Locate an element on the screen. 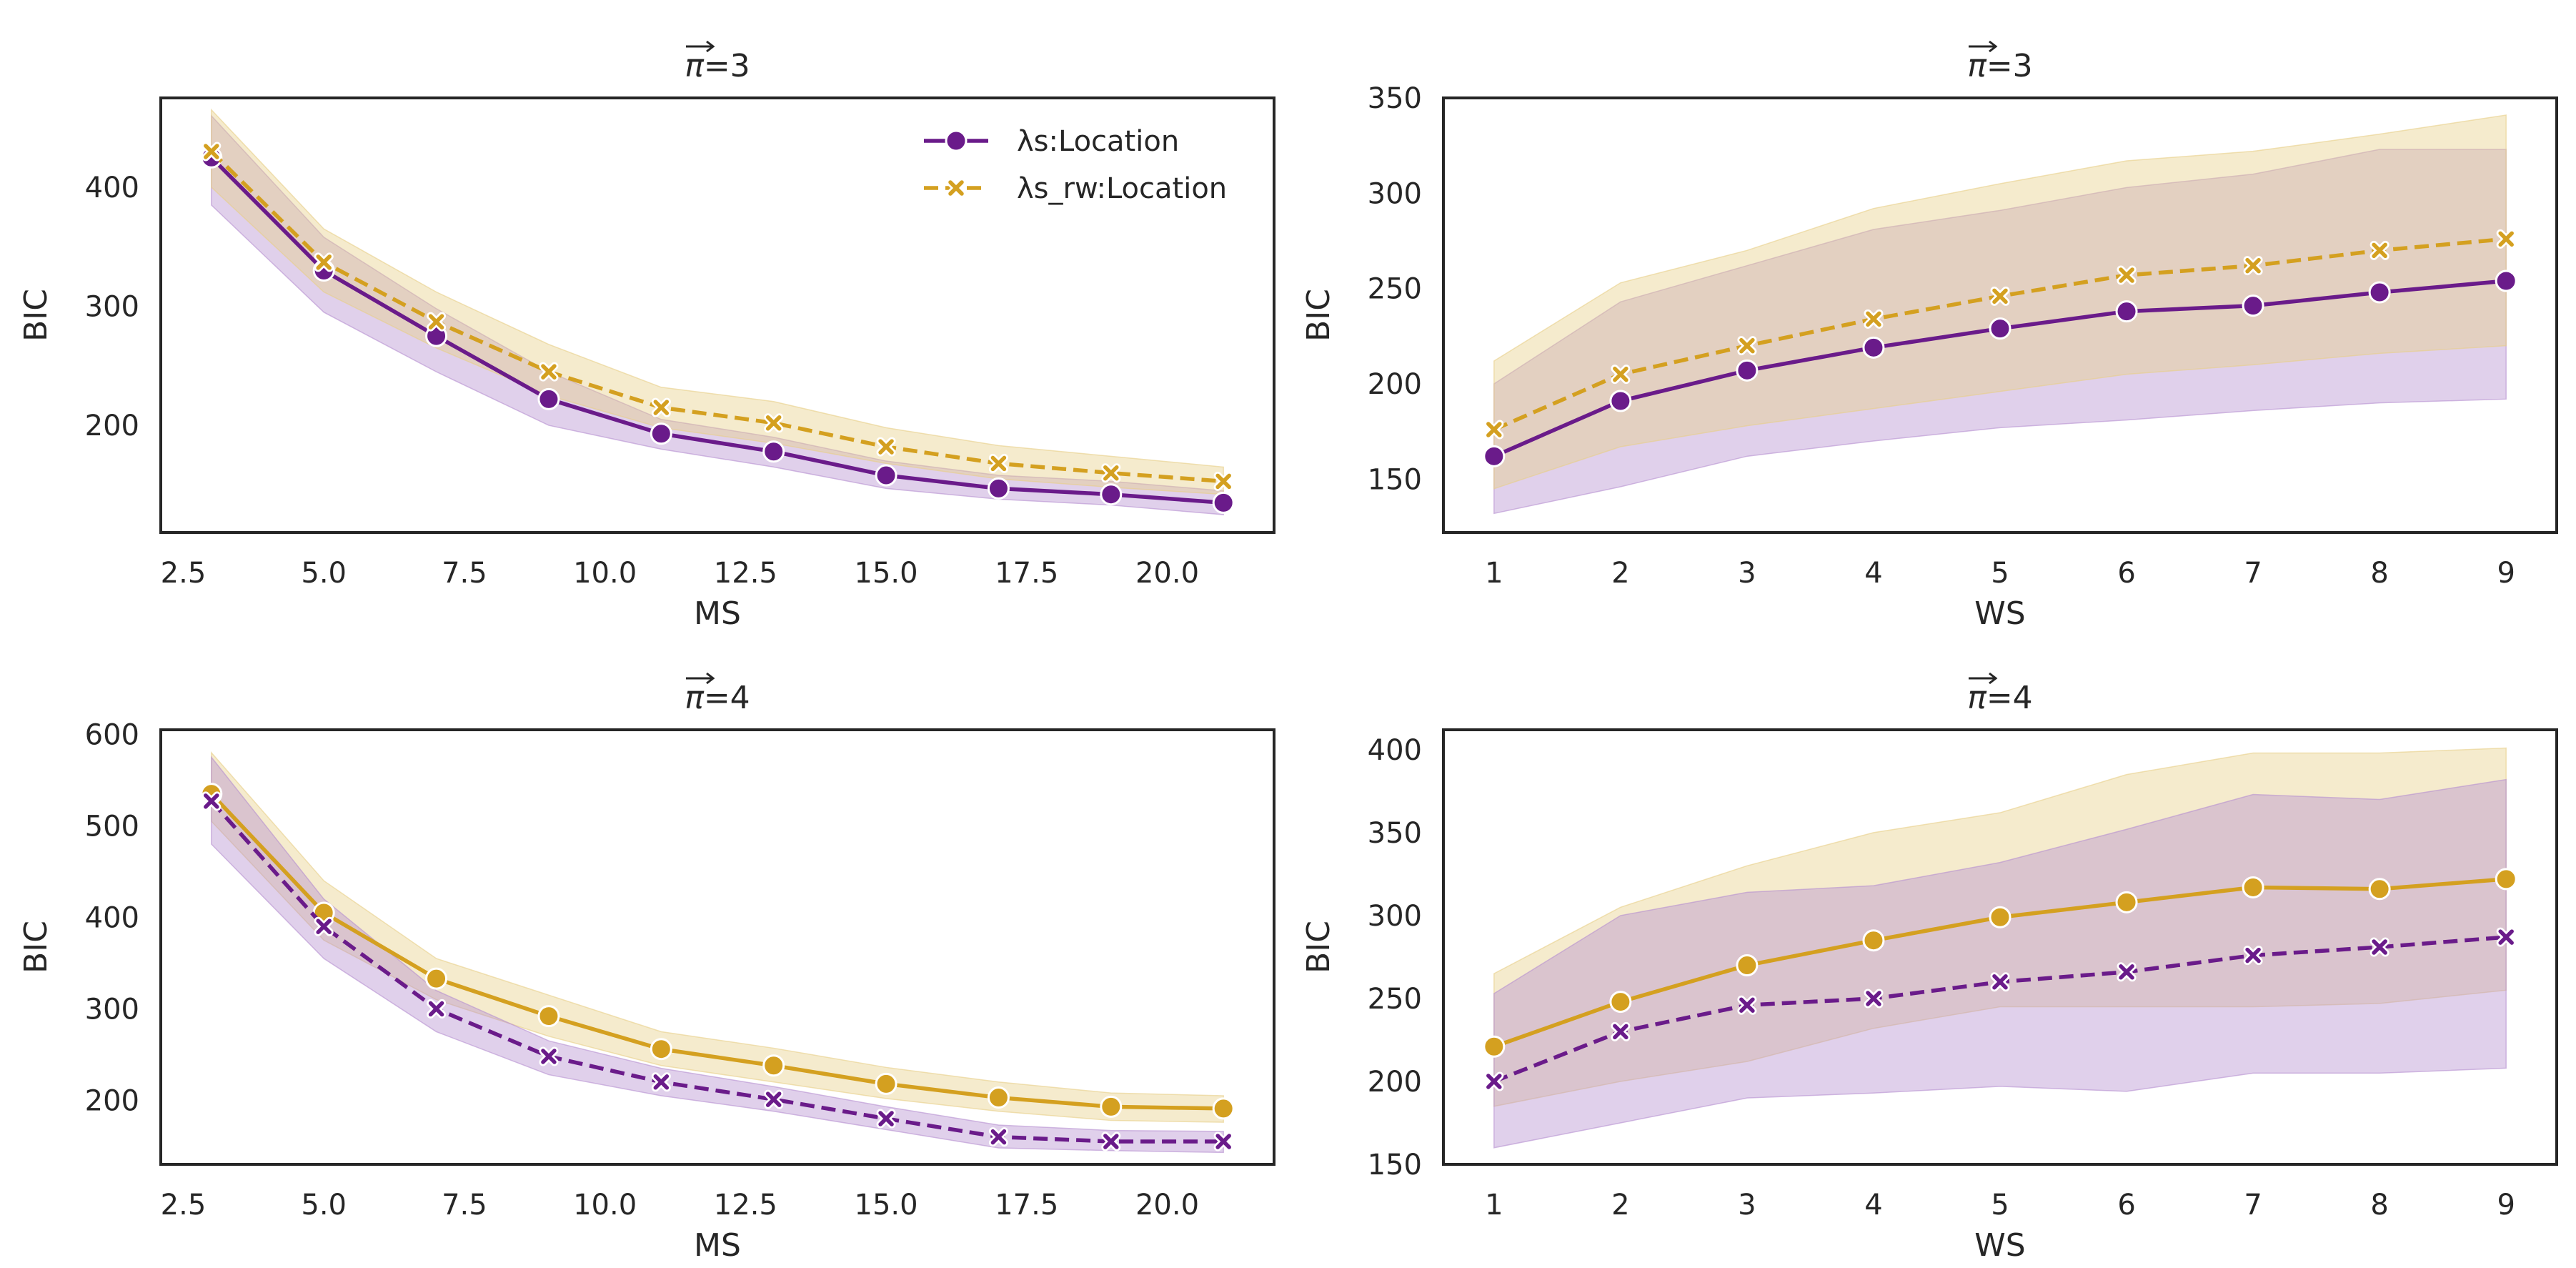 Image resolution: width=2576 pixels, height=1268 pixels. x-tick-label: 5.0 is located at coordinates (324, 573).